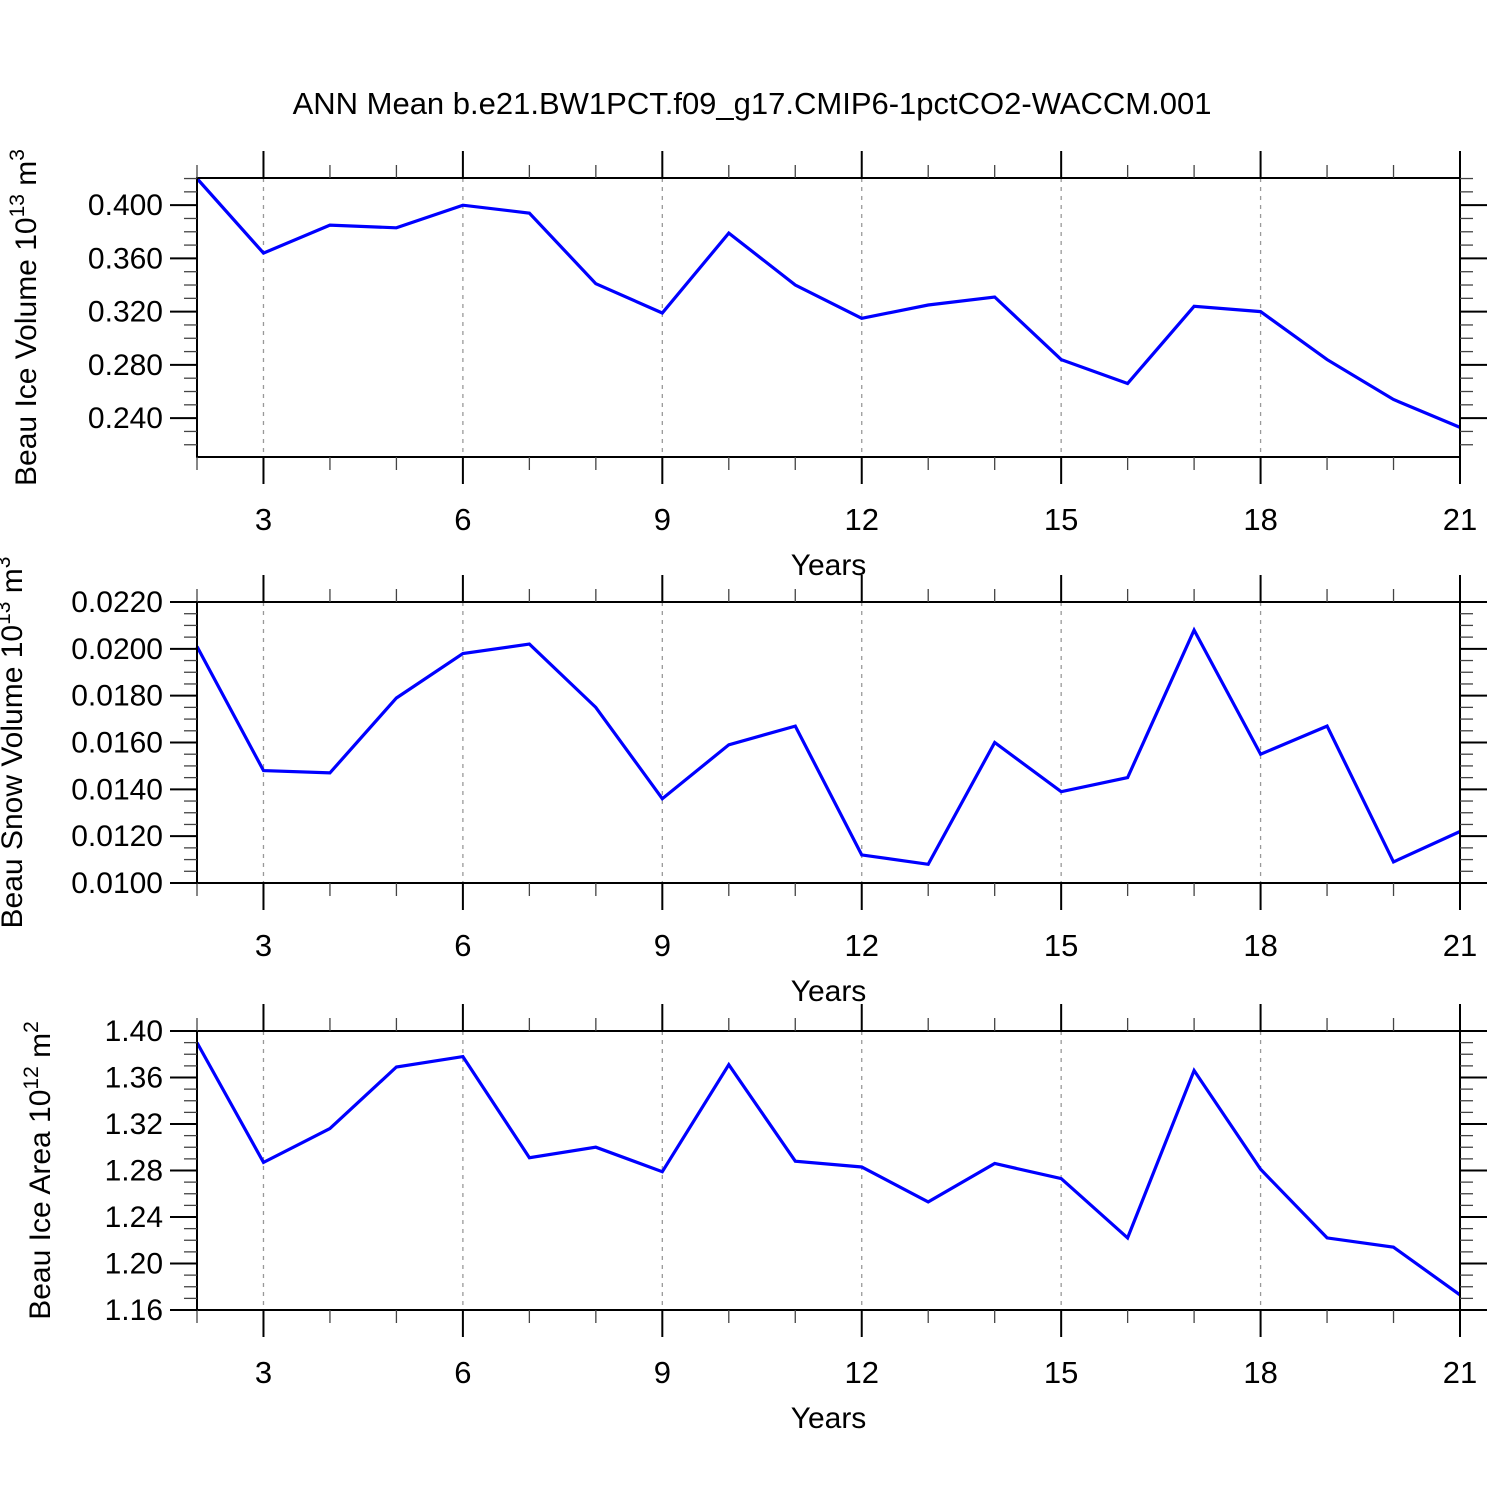  What do you see at coordinates (125, 205) in the screenshot?
I see `y-tick-label: 0.400` at bounding box center [125, 205].